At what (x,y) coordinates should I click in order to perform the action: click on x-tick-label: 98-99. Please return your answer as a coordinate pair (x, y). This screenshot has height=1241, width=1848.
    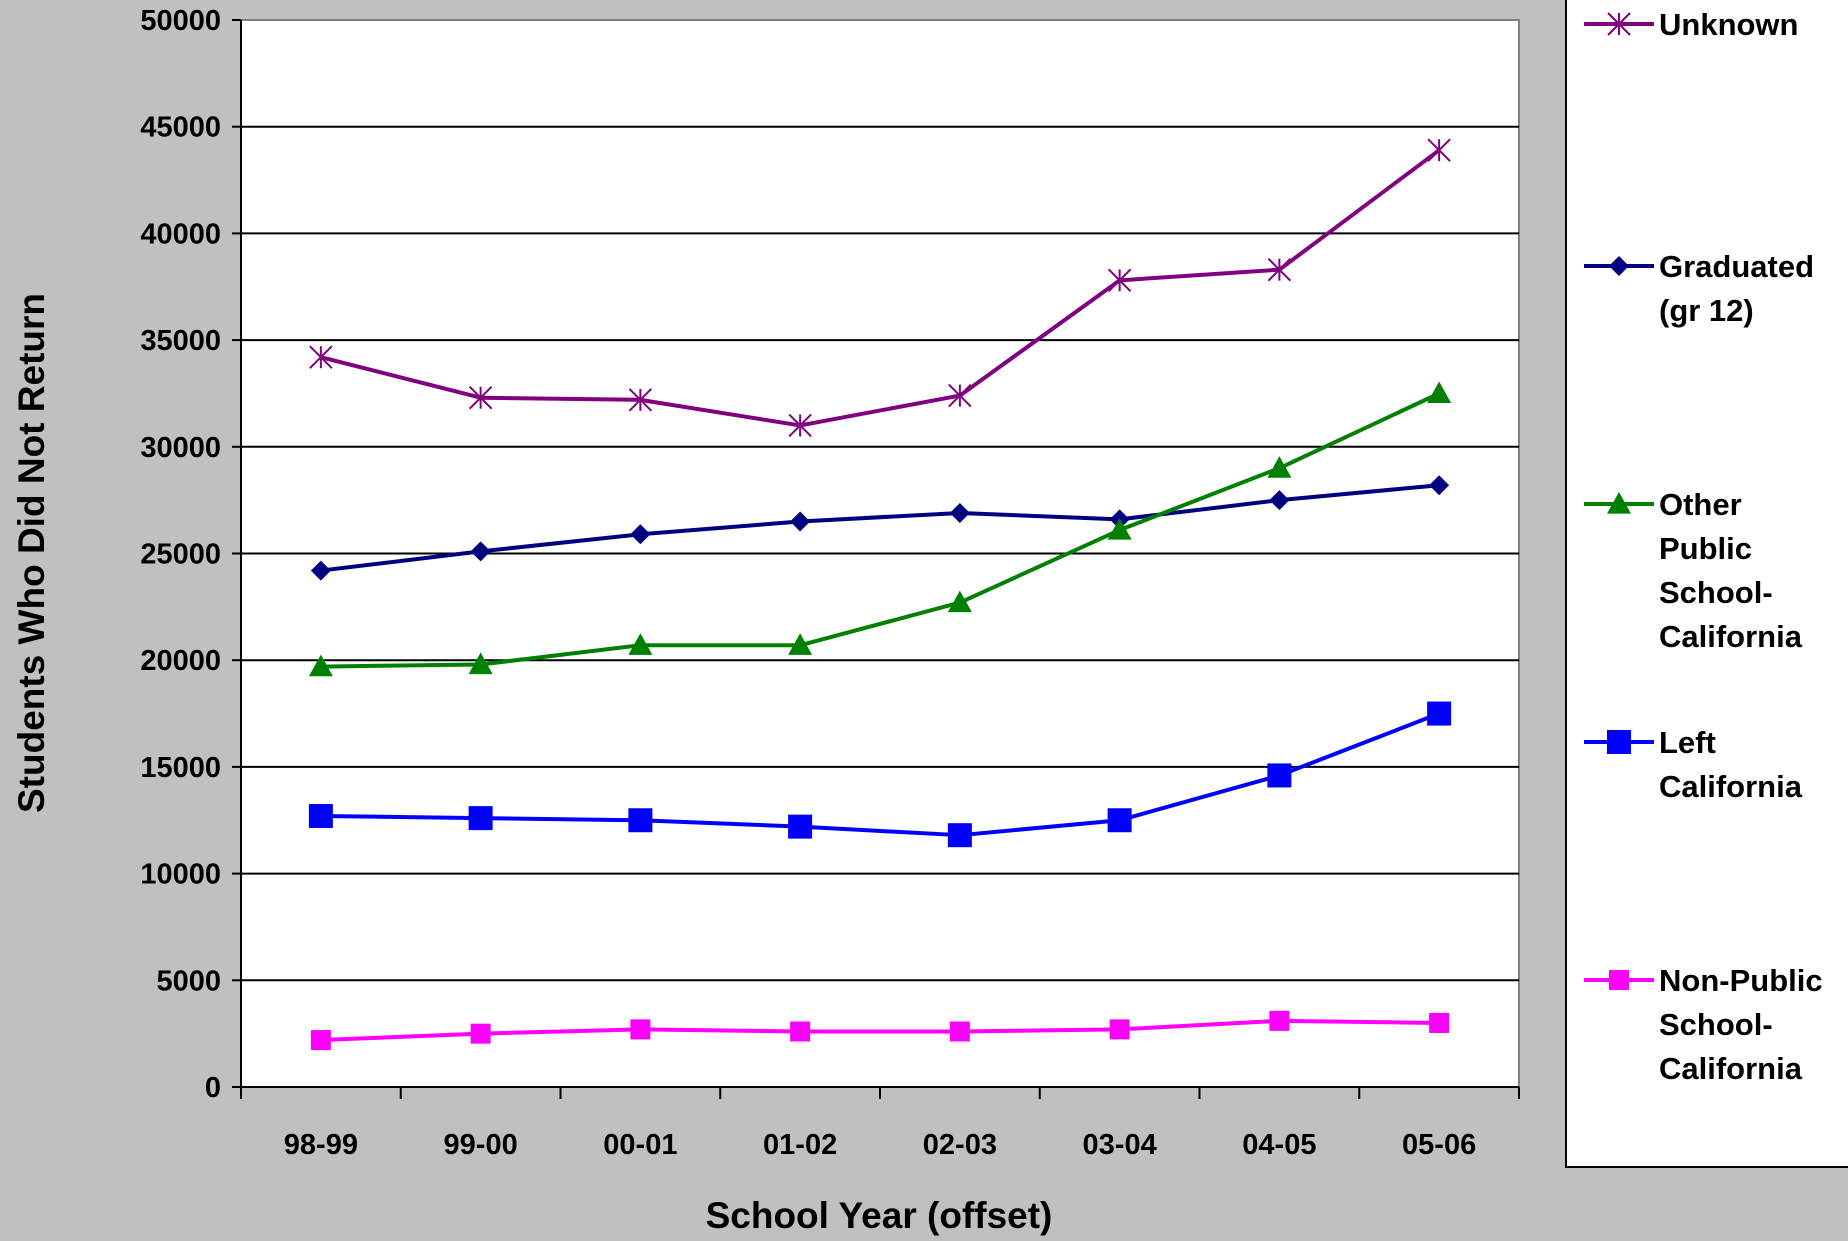
    Looking at the image, I should click on (321, 1145).